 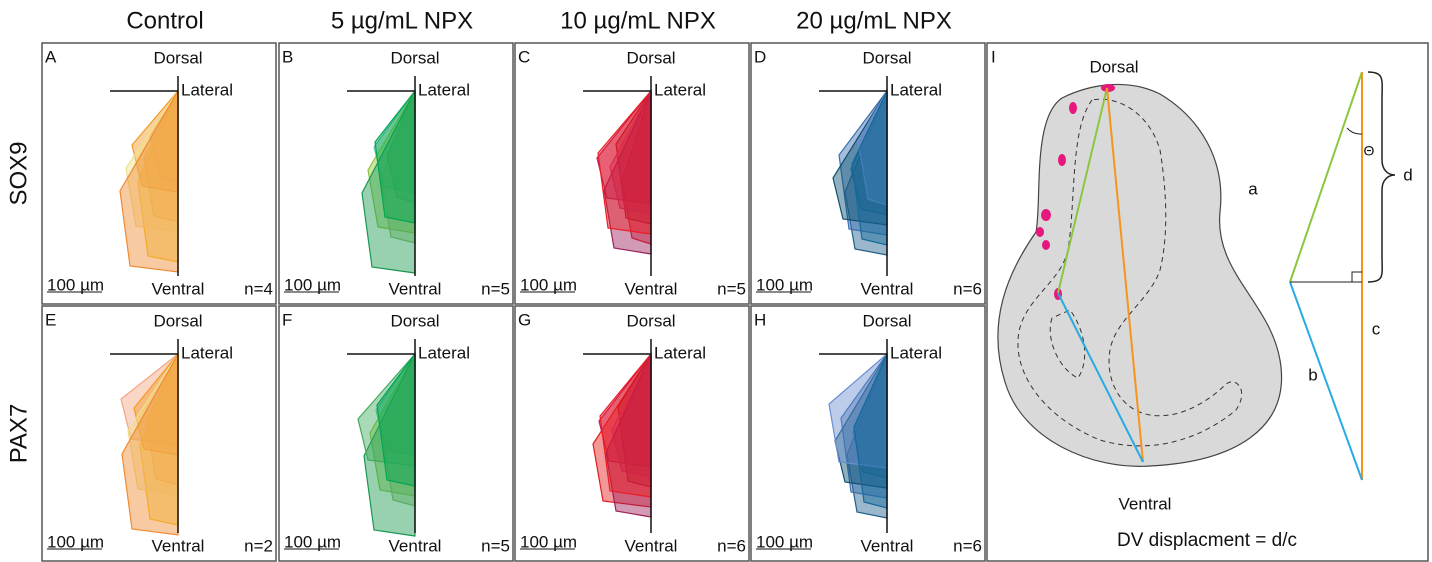 I want to click on formula: DV displacment = d/c, so click(x=1207, y=540).